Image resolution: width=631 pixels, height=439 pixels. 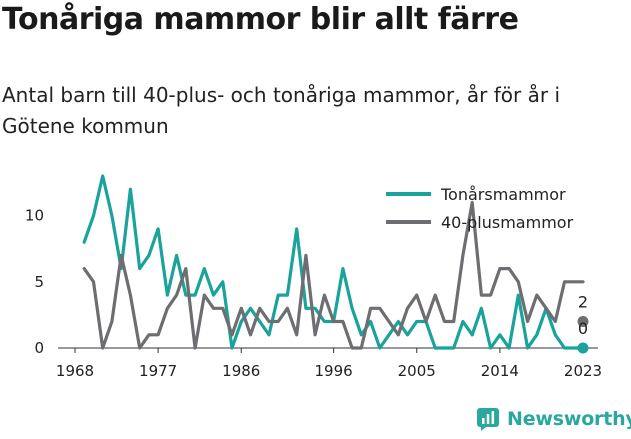 What do you see at coordinates (500, 371) in the screenshot?
I see `x-tick-label: 2014` at bounding box center [500, 371].